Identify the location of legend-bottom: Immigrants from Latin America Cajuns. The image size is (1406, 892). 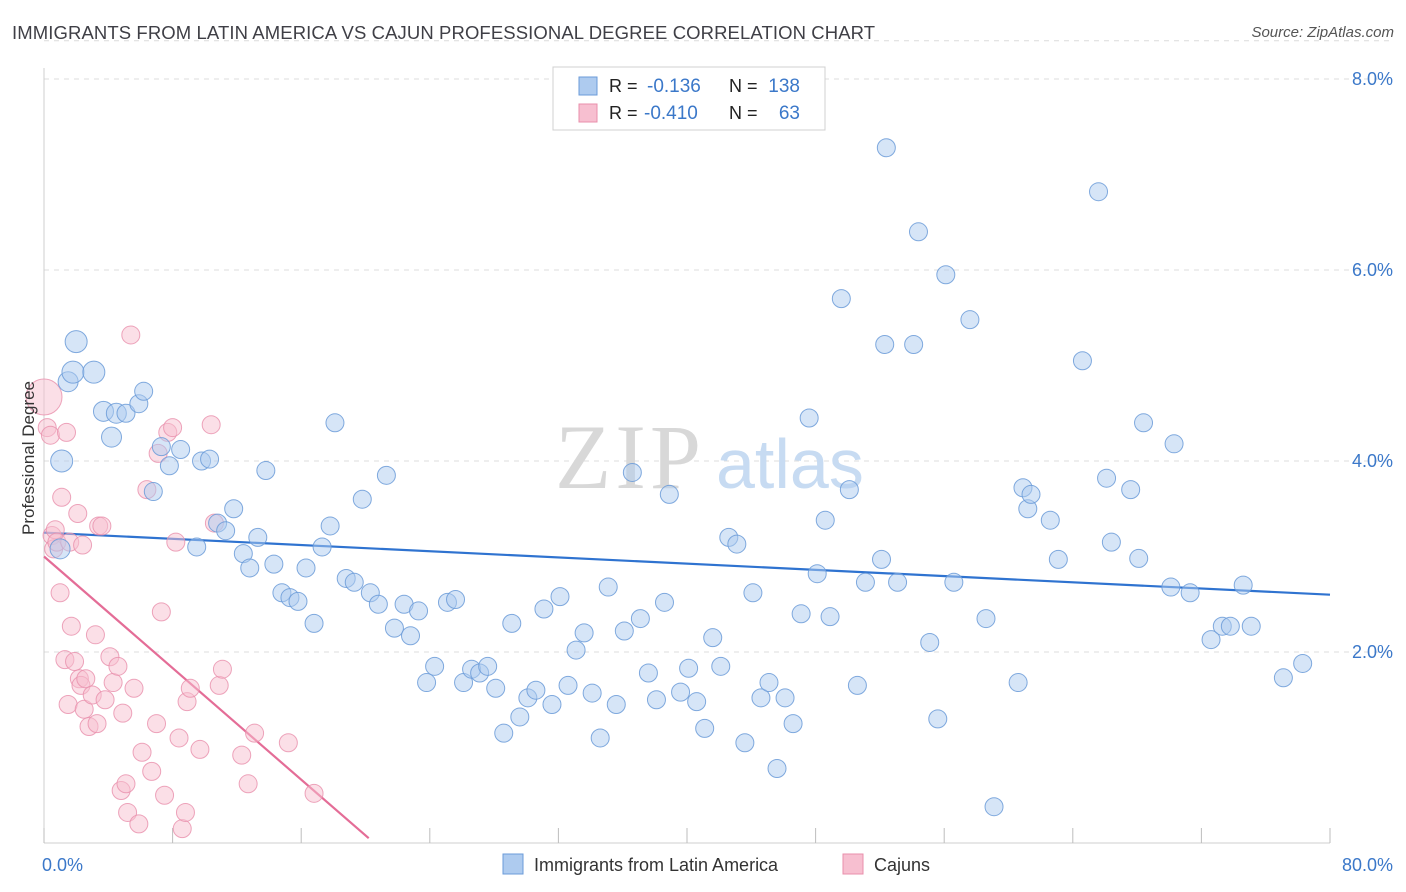
(716, 864).